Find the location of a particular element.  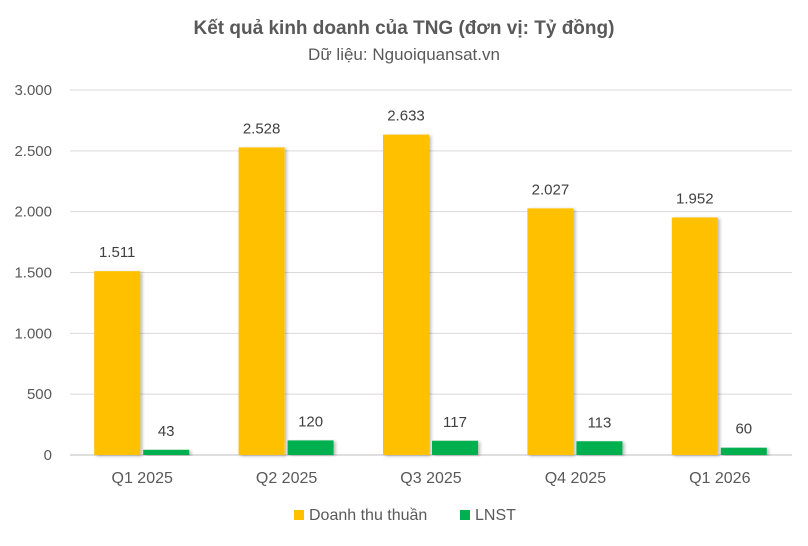

y-axis-tick-labels: 0 500 1.000 1.500 2.000 2.500 3.000 is located at coordinates (33, 273).